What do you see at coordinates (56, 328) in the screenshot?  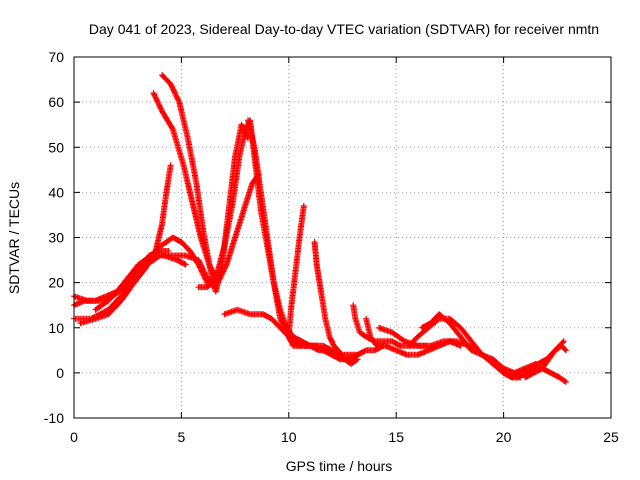 I see `y-tick-label: 10` at bounding box center [56, 328].